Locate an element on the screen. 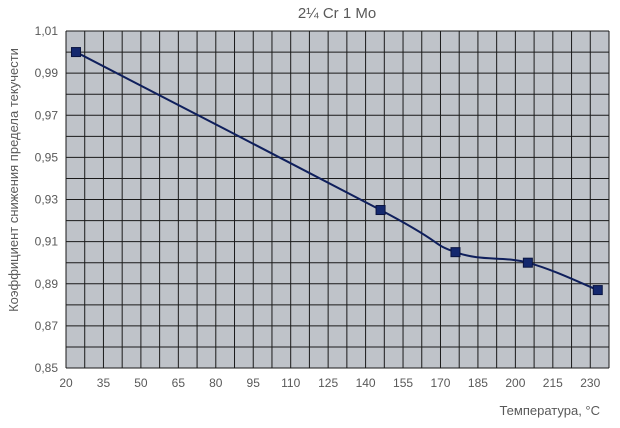 This screenshot has width=620, height=428. x-tick-label: 110 is located at coordinates (290, 383).